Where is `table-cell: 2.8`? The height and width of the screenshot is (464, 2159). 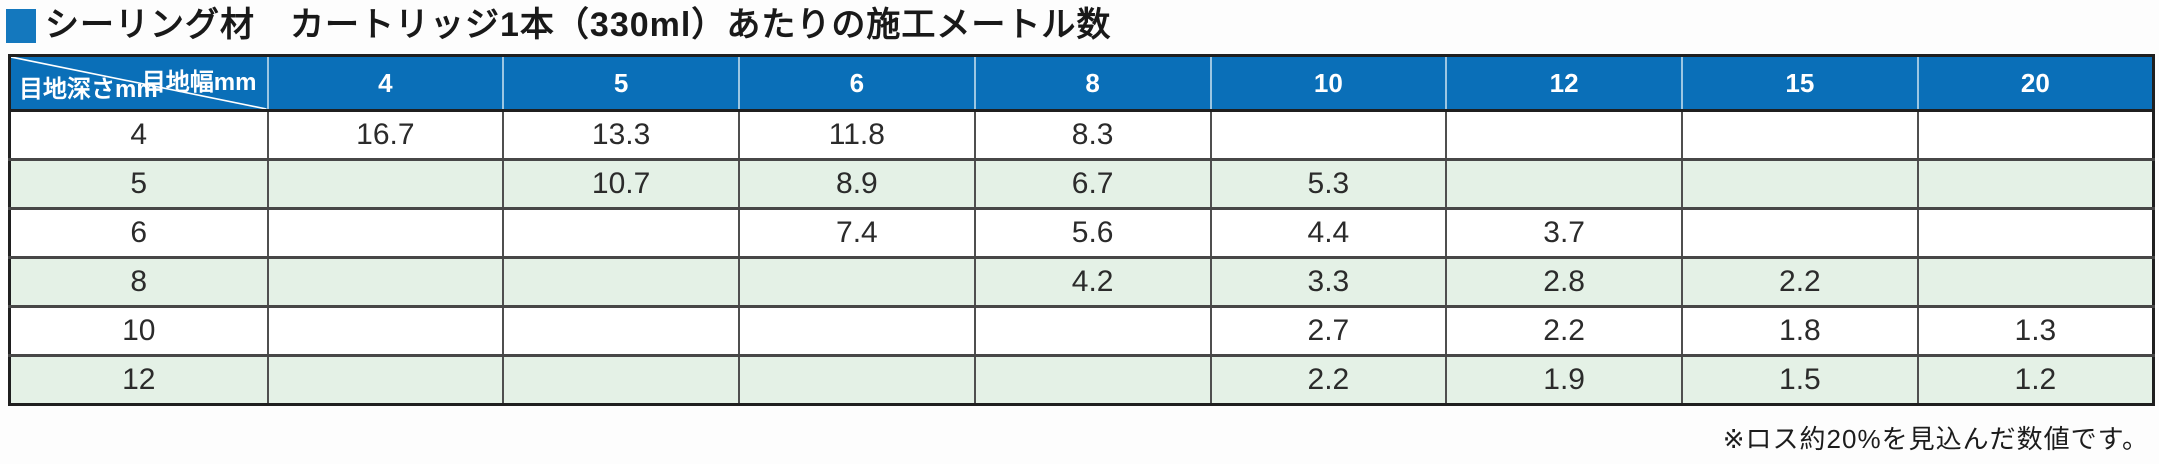
table-cell: 2.8 is located at coordinates (1563, 281).